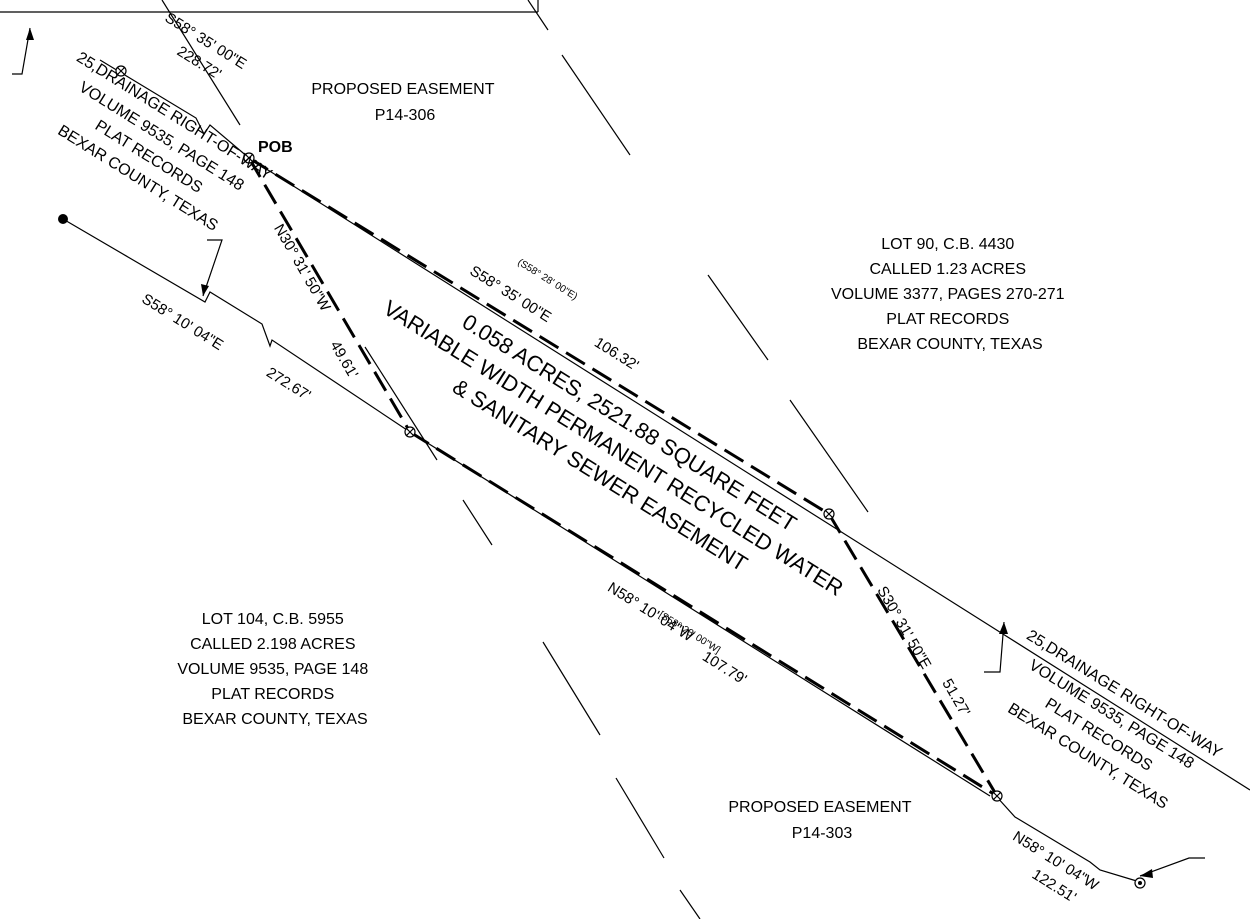 This screenshot has width=1250, height=919. What do you see at coordinates (63, 219) in the screenshot?
I see `left-iron-rod` at bounding box center [63, 219].